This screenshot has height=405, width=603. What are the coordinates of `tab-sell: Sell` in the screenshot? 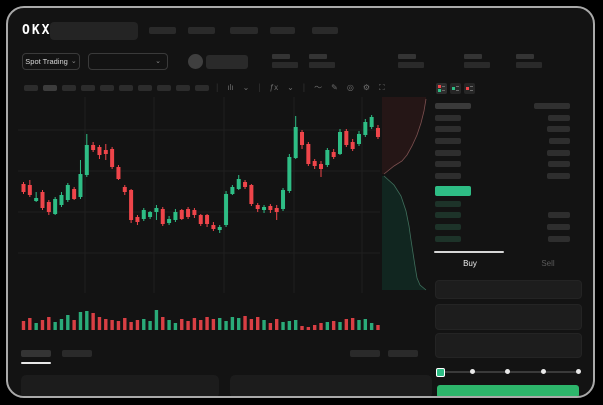 It's located at (548, 263).